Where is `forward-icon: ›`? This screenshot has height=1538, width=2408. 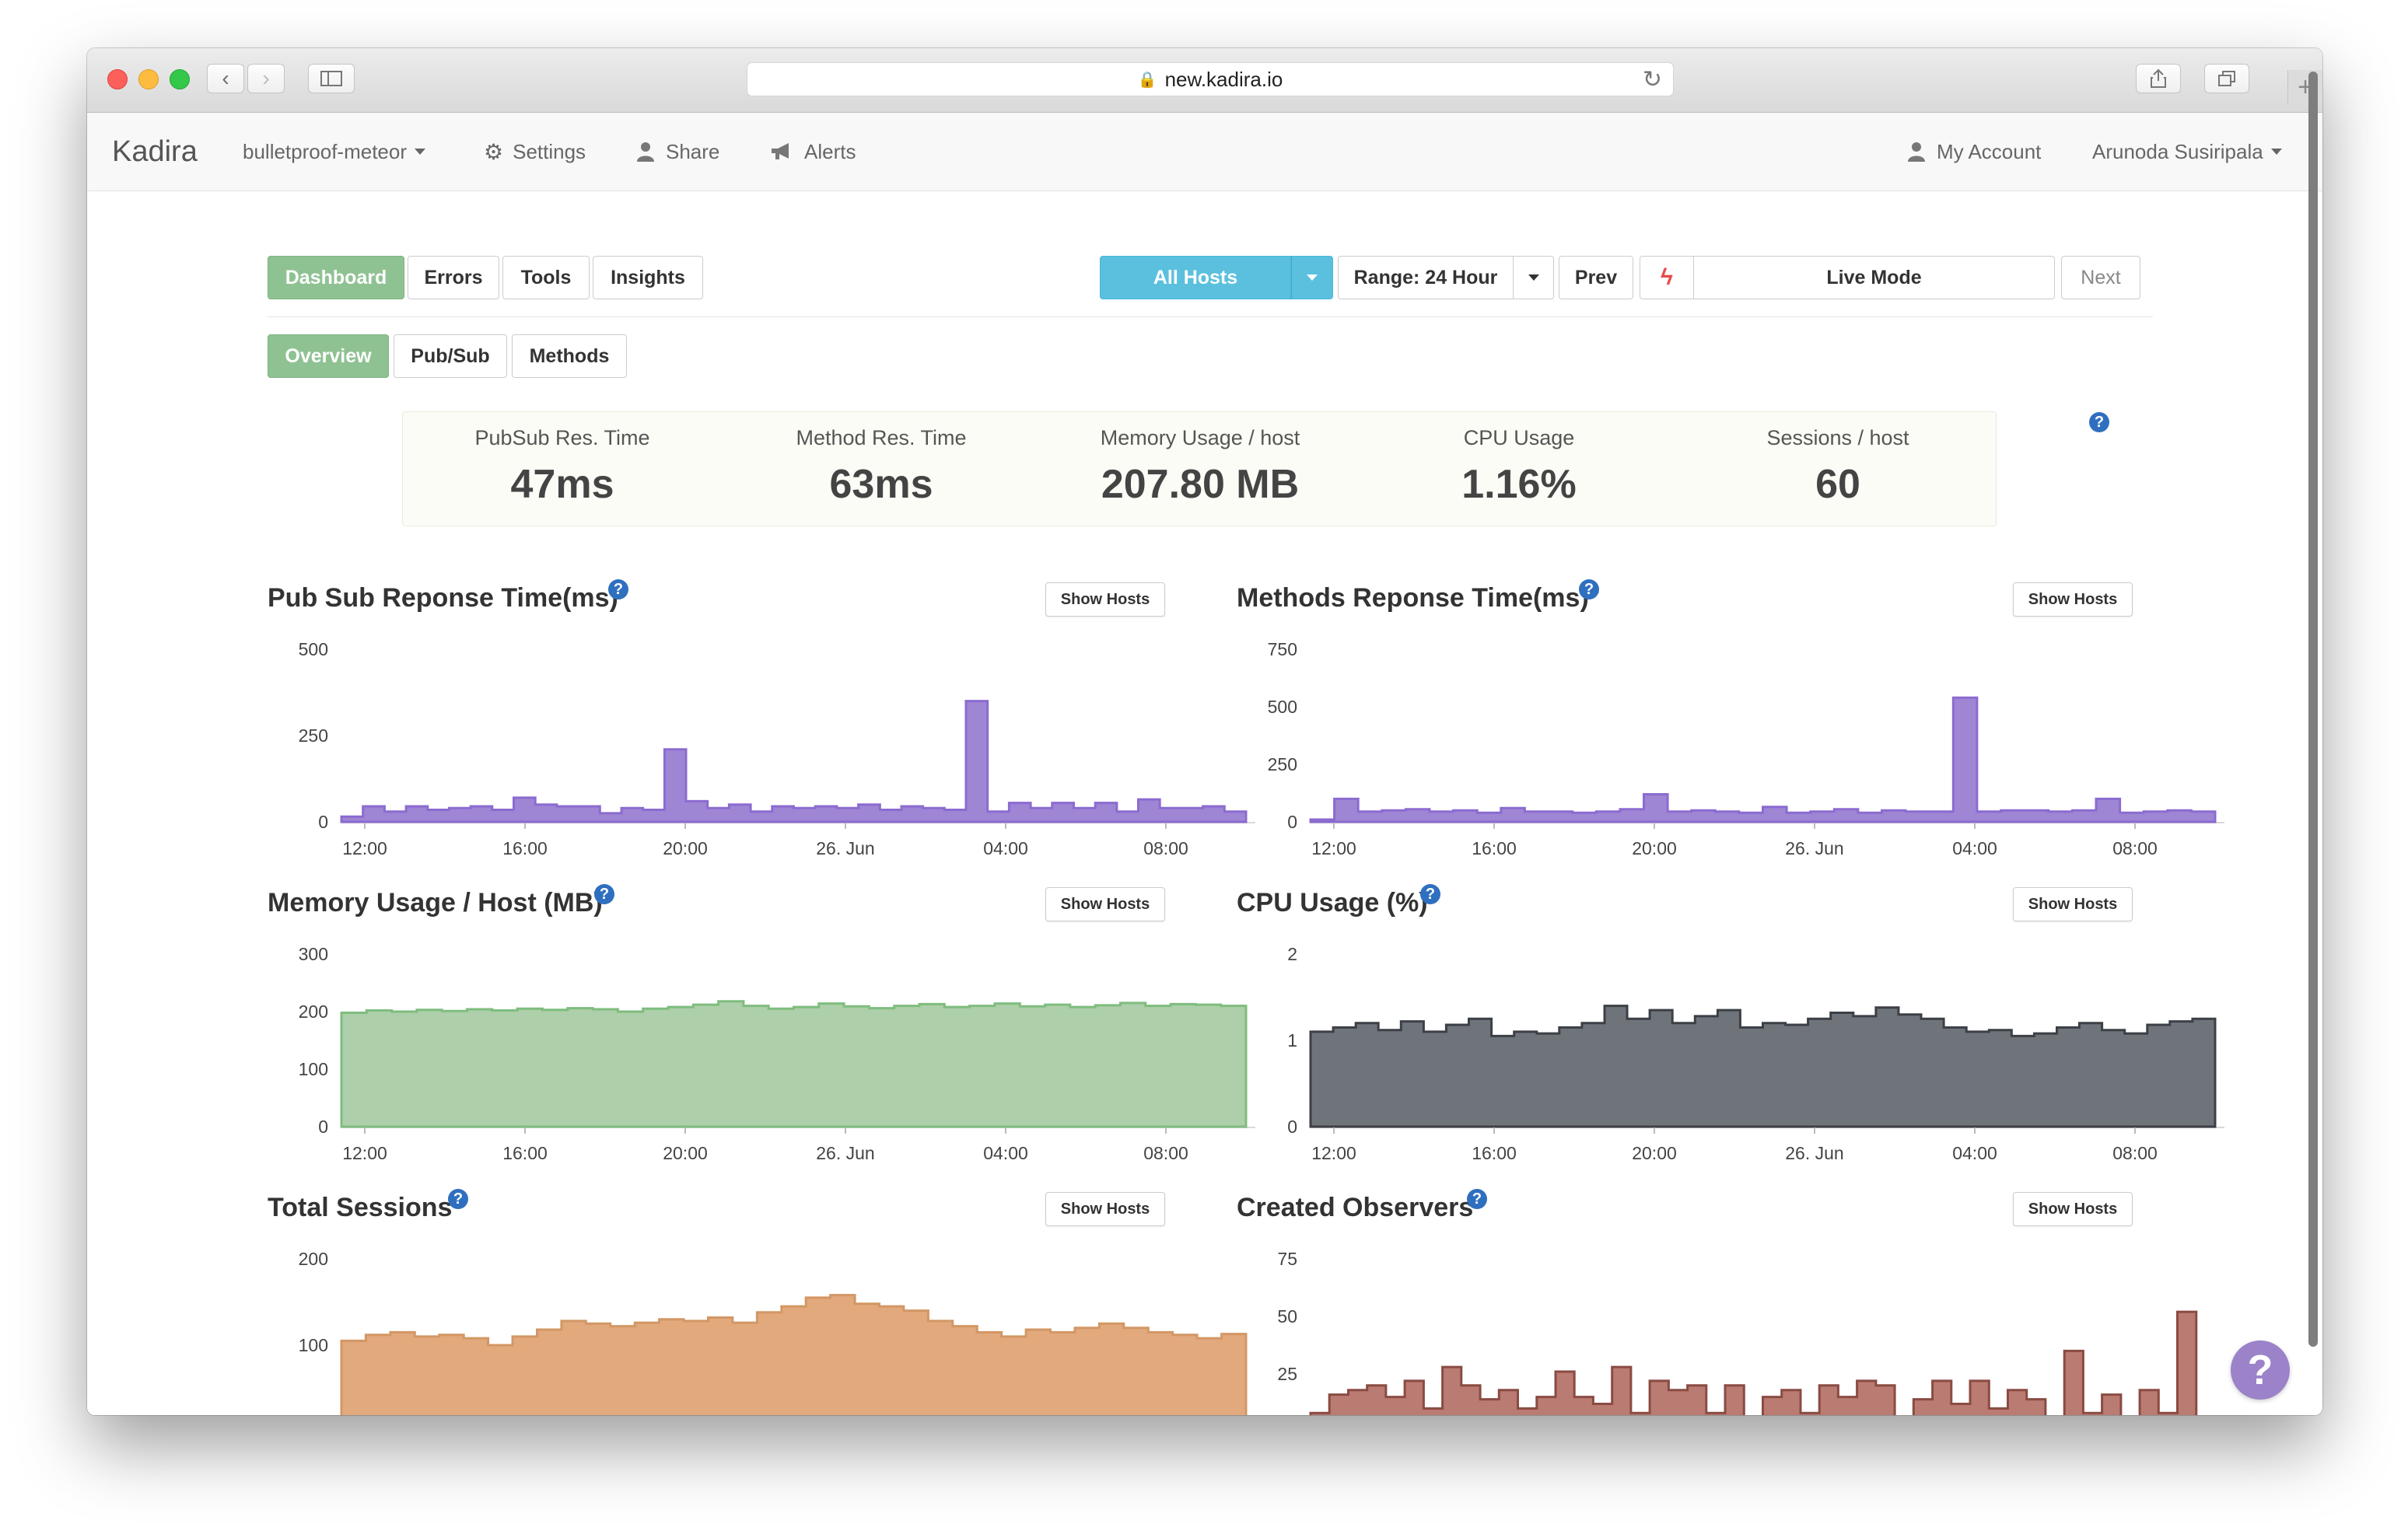 forward-icon: › is located at coordinates (266, 78).